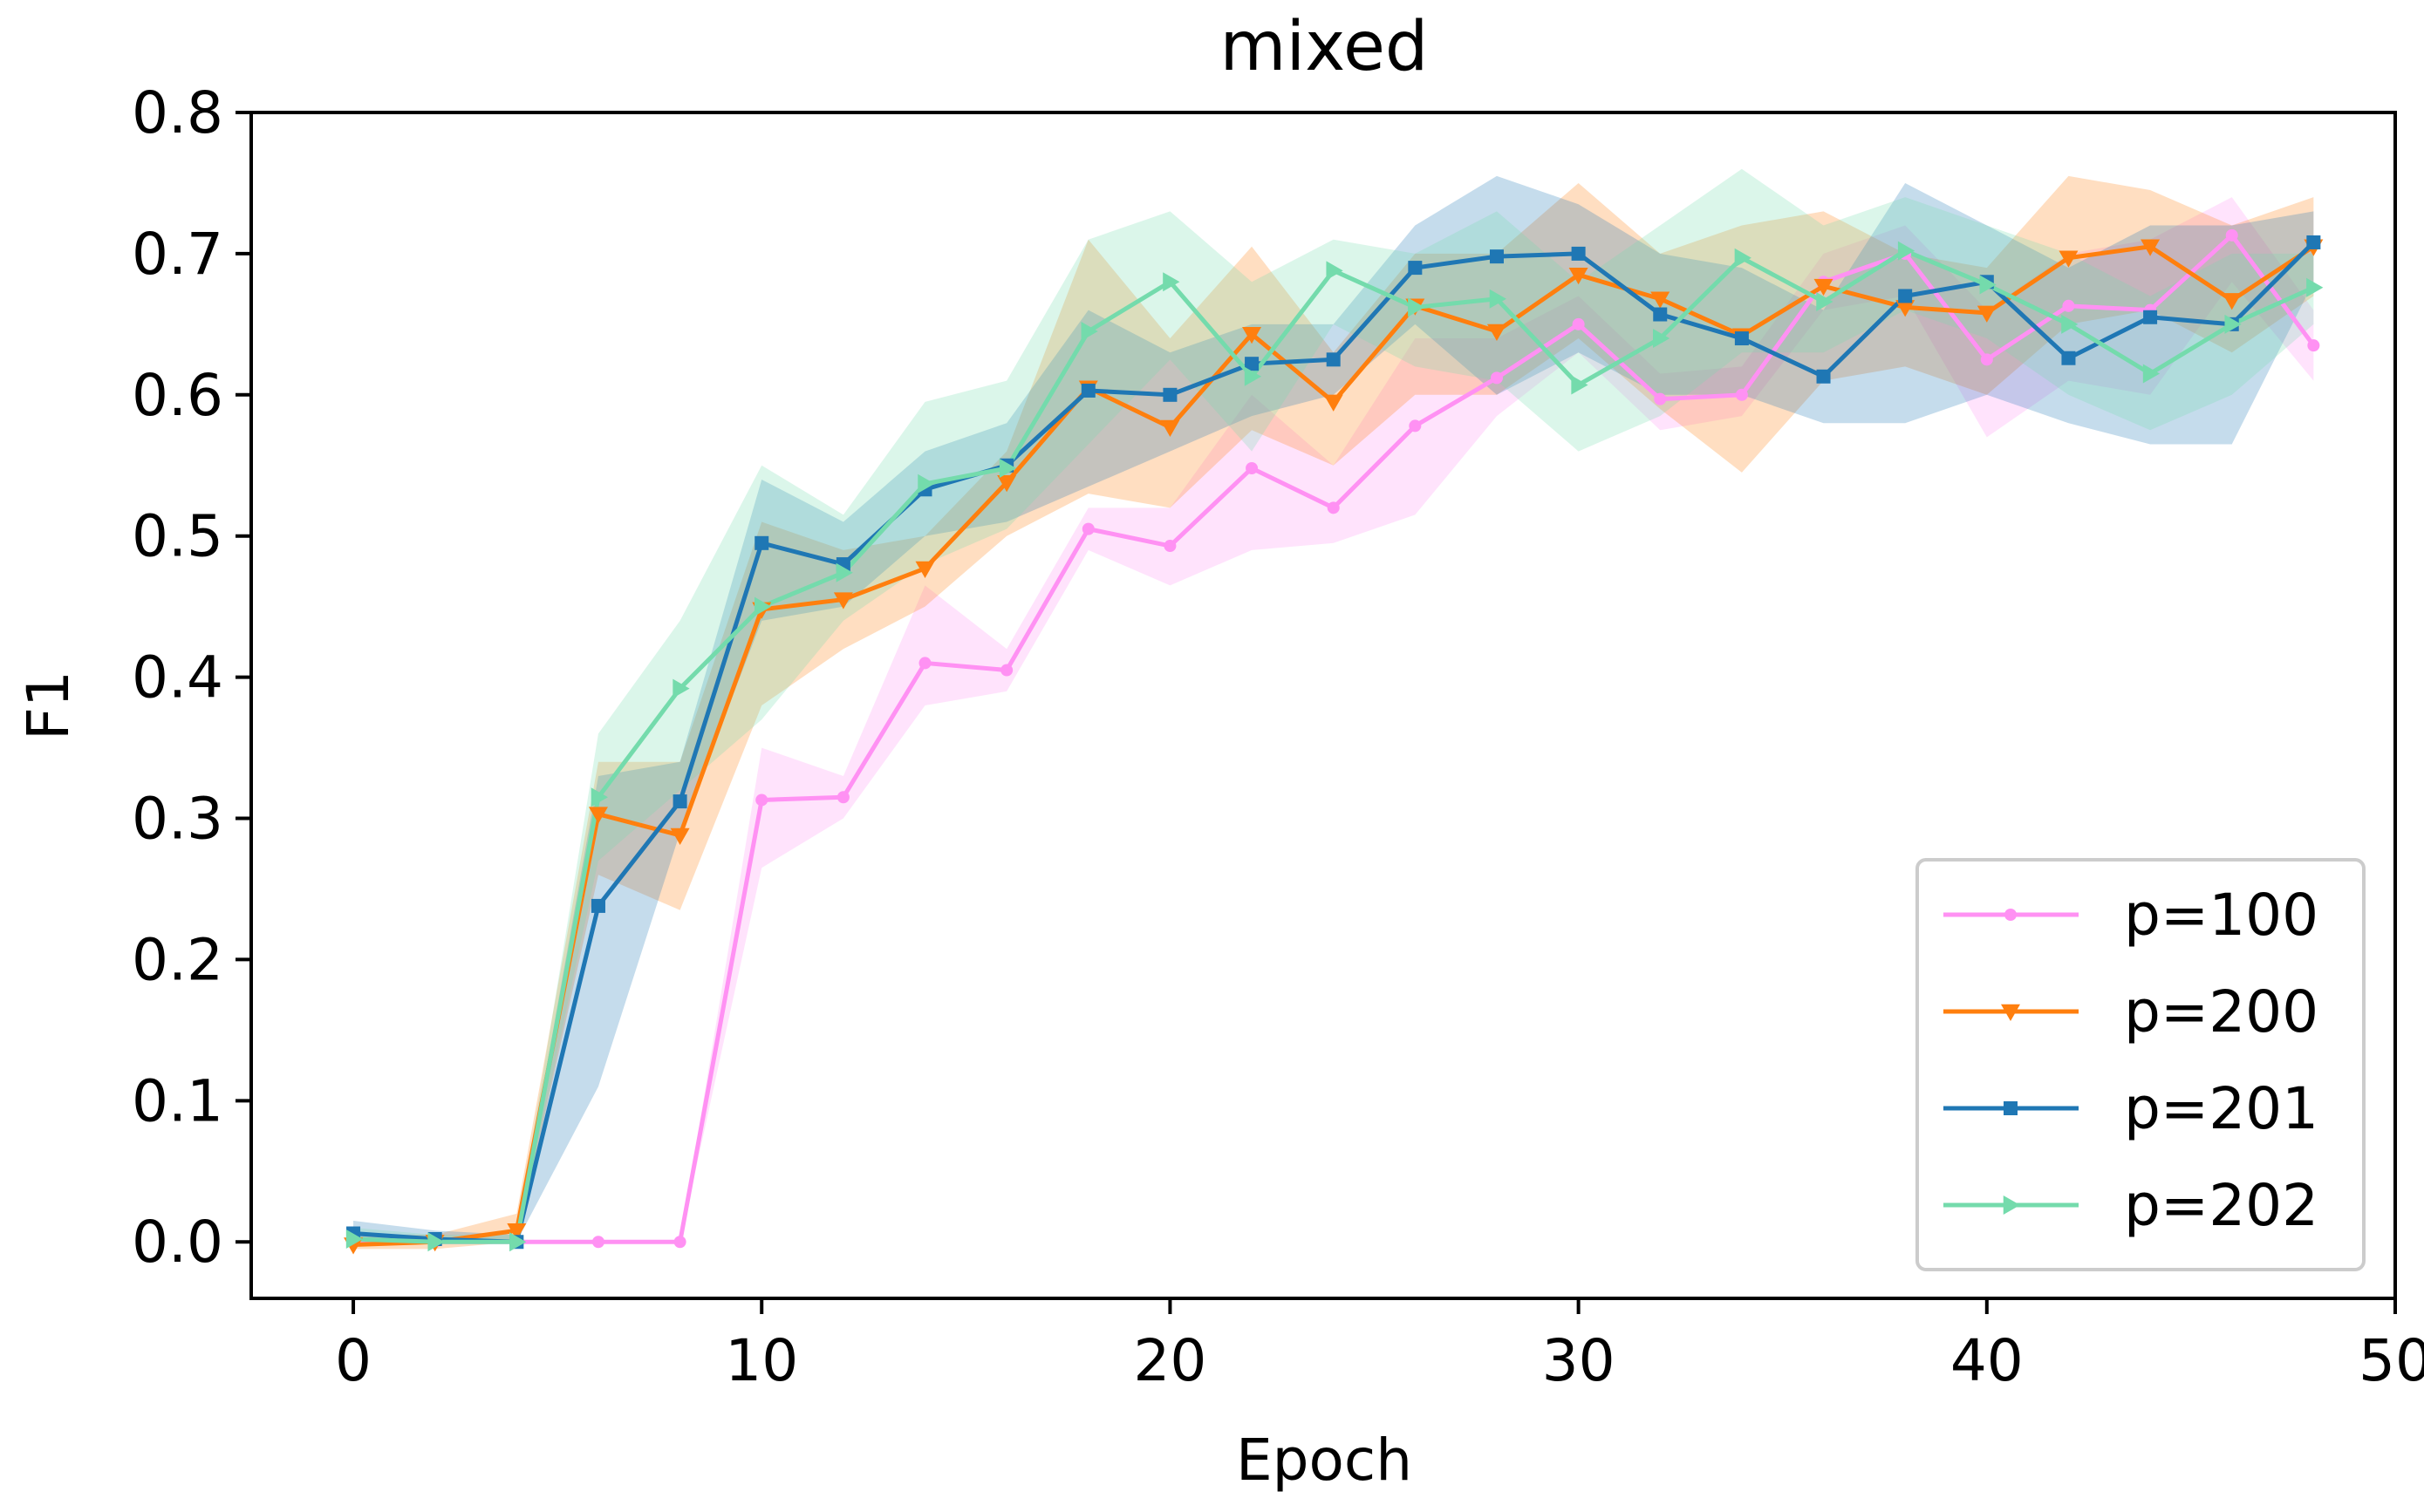 Image resolution: width=2424 pixels, height=1512 pixels. Describe the element at coordinates (761, 1360) in the screenshot. I see `x-tick-label: 10` at that location.